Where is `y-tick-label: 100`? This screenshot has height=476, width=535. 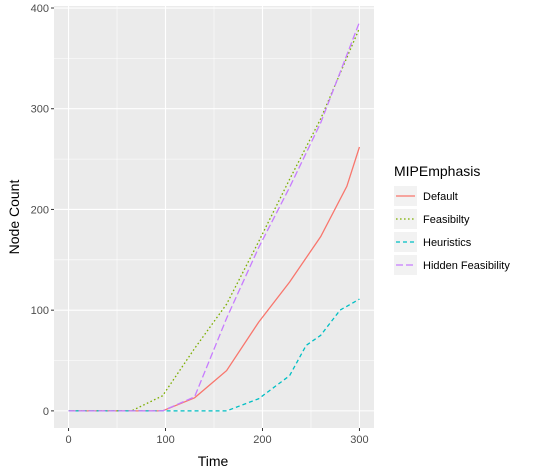 y-tick-label: 100 is located at coordinates (40, 311).